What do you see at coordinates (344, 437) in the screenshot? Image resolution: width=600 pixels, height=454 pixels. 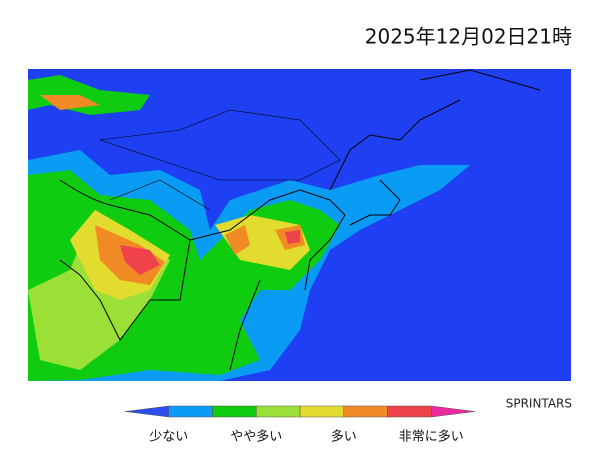 I see `legend-label: 多い` at bounding box center [344, 437].